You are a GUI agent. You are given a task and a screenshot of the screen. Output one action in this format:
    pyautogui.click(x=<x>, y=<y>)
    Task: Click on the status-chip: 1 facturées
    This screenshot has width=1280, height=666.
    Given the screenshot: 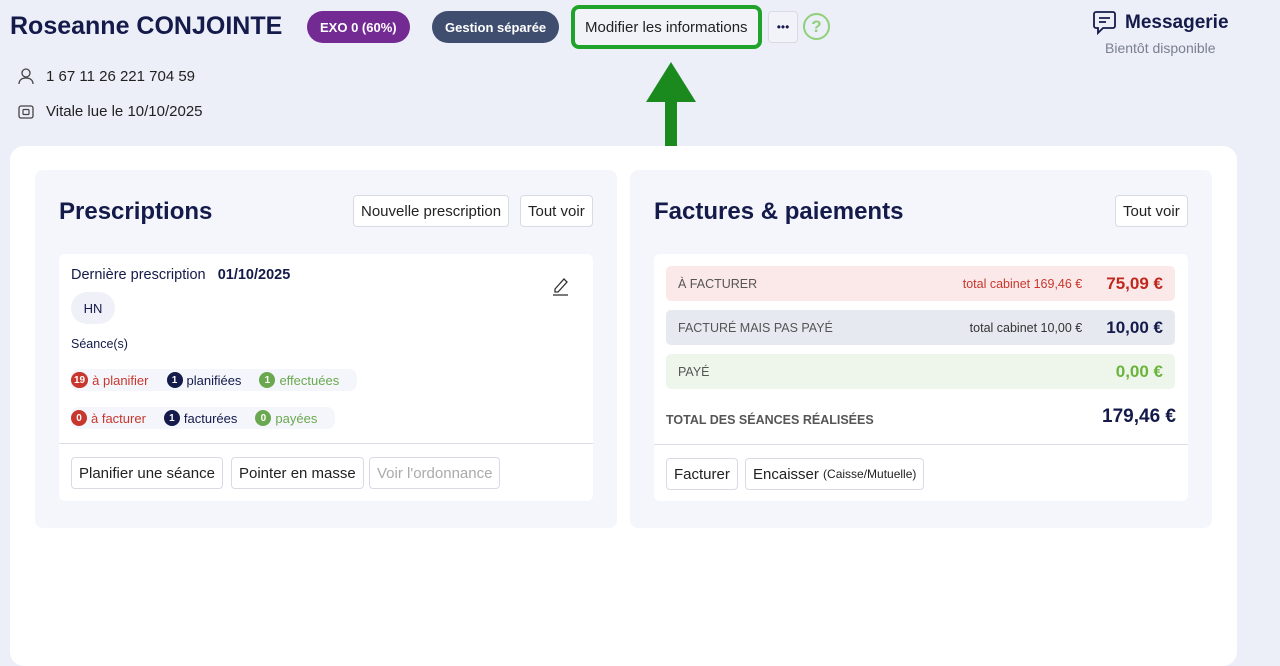 What is the action you would take?
    pyautogui.click(x=200, y=418)
    